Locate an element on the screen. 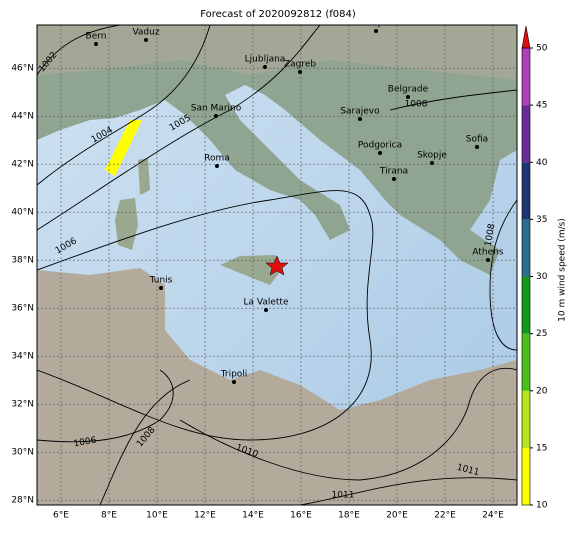 This screenshot has height=533, width=576. colorbar-tick-label: 10 is located at coordinates (542, 506).